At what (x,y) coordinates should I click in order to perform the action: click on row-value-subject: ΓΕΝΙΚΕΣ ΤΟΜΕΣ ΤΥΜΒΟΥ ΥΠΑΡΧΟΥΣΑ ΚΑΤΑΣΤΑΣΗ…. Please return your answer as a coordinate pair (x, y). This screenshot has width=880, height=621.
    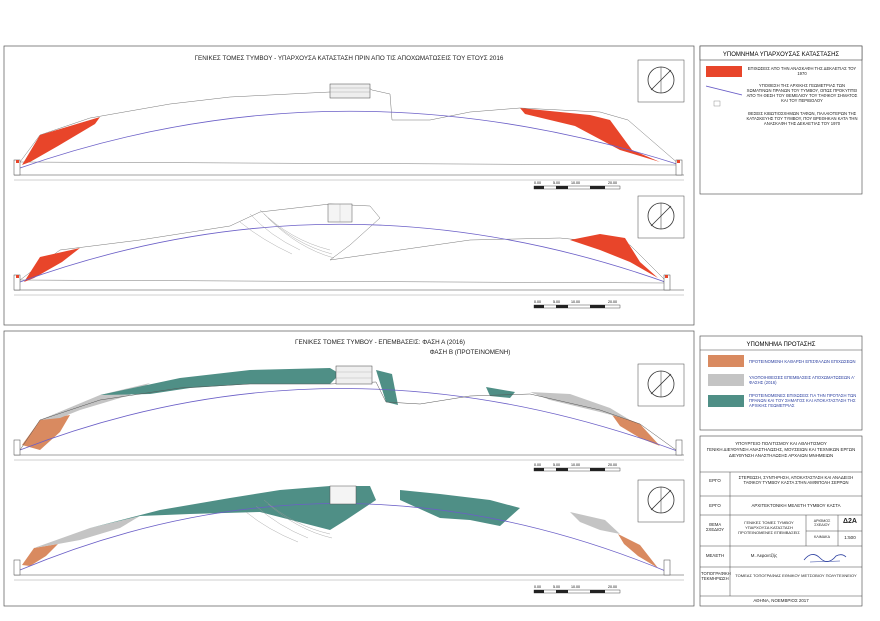
    Looking at the image, I should click on (769, 527).